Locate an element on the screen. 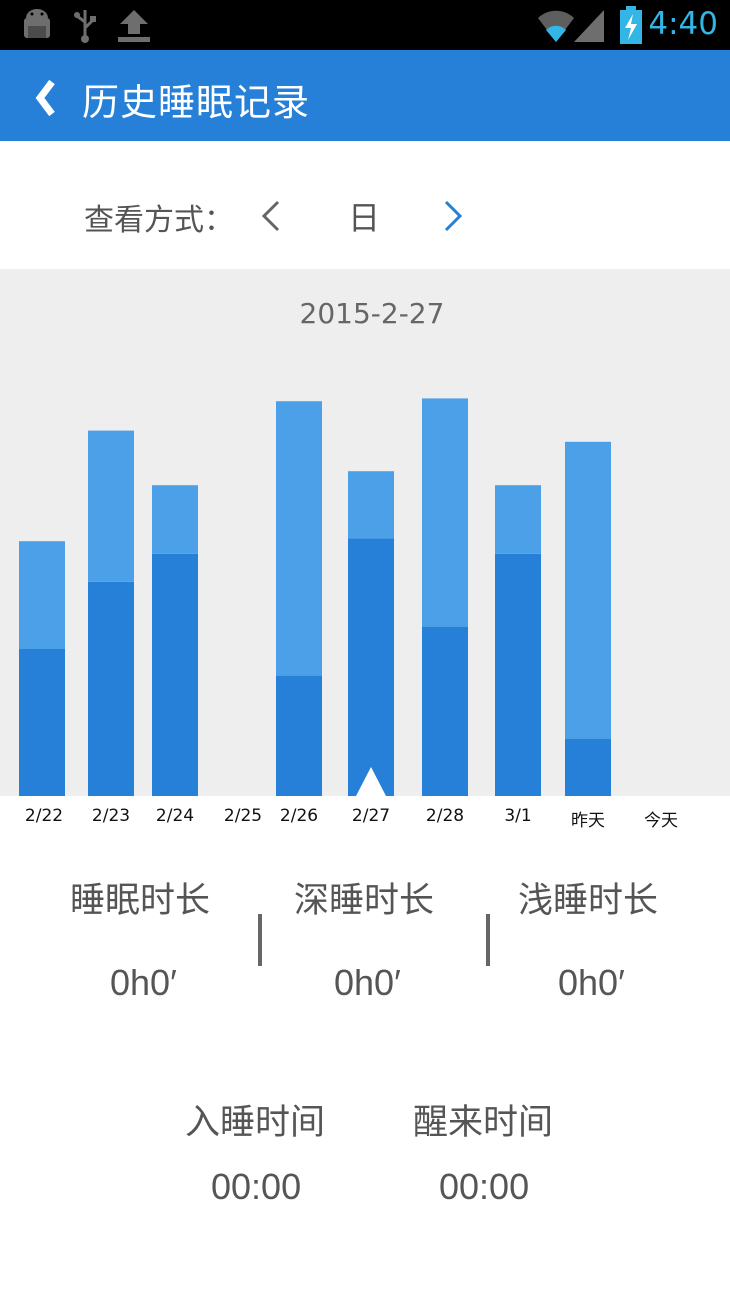  deep-sleep-value: 0h0′ is located at coordinates (367, 982).